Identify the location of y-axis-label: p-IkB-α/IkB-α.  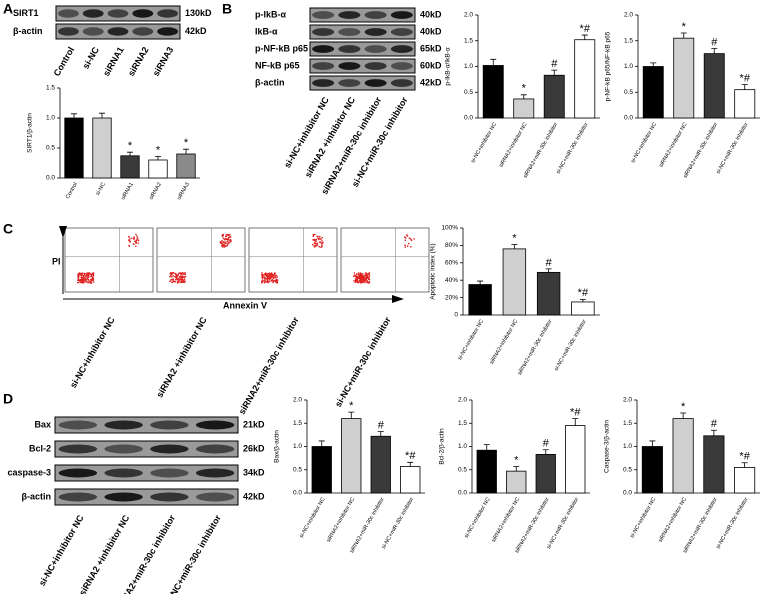
(448, 66).